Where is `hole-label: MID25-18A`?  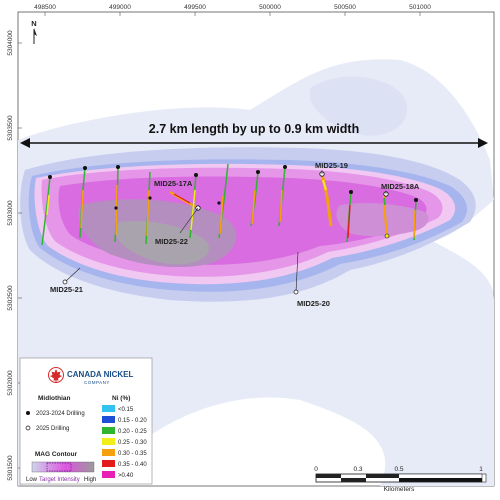
hole-label: MID25-18A is located at coordinates (400, 186).